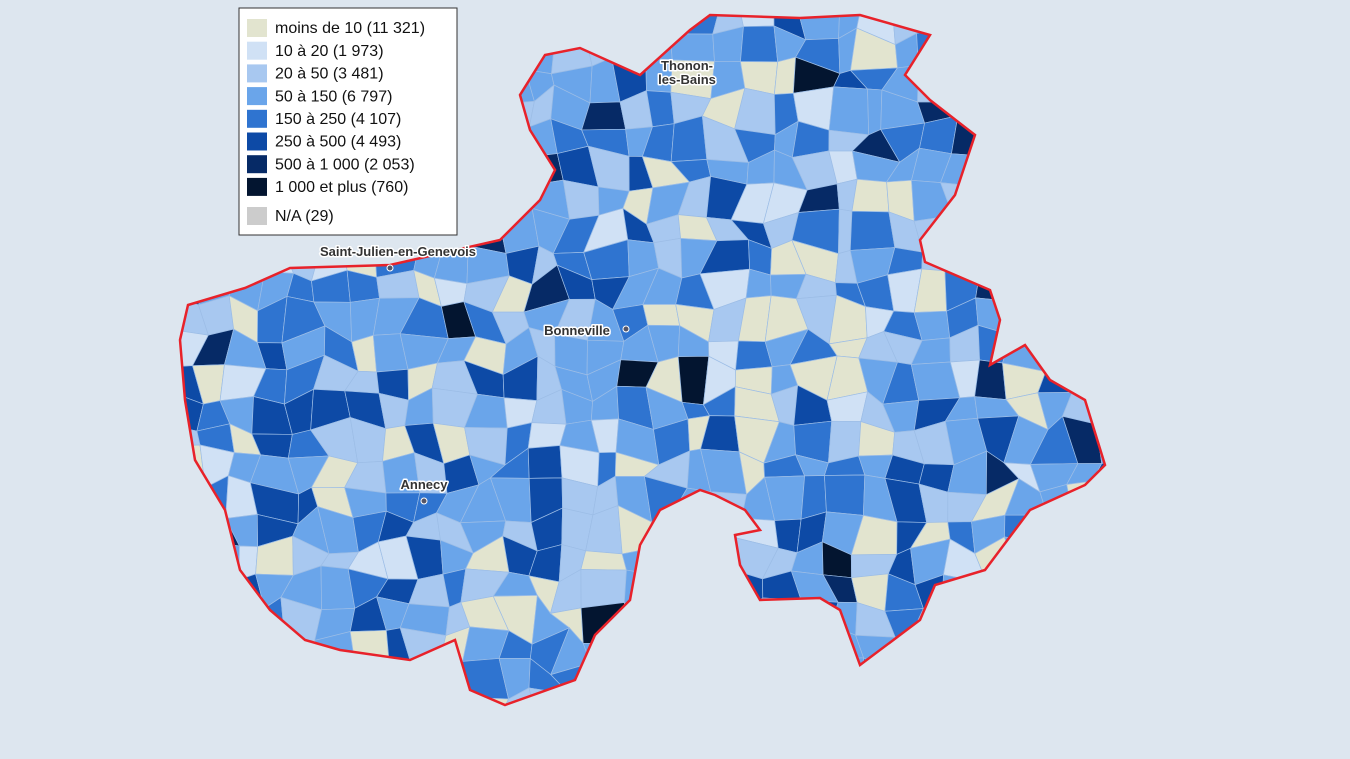 The width and height of the screenshot is (1350, 759). I want to click on legend-label: 1 000 et plus (760), so click(341, 187).